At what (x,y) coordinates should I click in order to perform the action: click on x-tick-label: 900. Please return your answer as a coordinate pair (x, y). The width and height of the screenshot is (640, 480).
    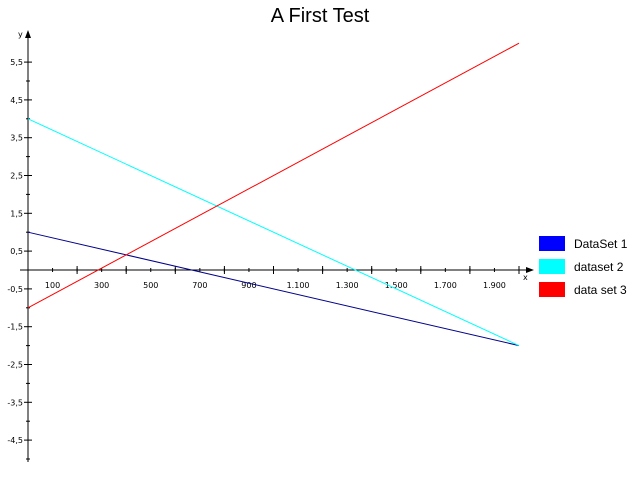
    Looking at the image, I should click on (248, 285).